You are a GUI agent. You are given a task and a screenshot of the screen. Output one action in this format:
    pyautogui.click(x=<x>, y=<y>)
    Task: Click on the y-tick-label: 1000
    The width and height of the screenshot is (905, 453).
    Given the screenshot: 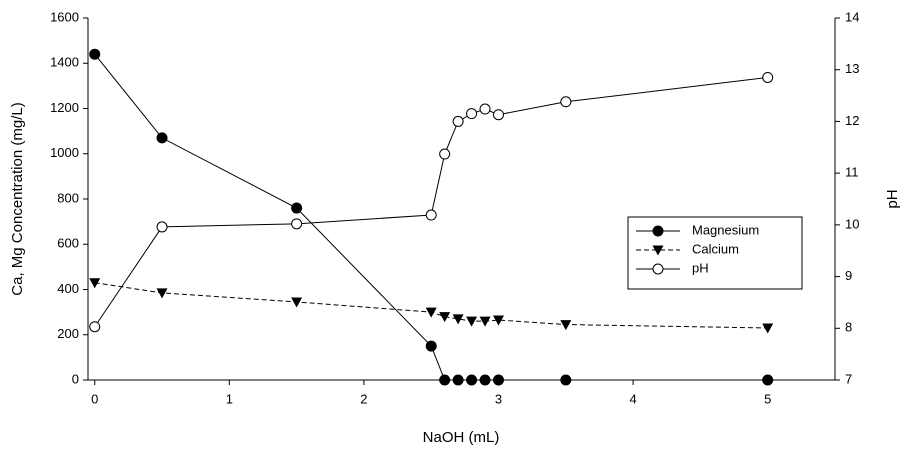 What is the action you would take?
    pyautogui.click(x=64, y=152)
    